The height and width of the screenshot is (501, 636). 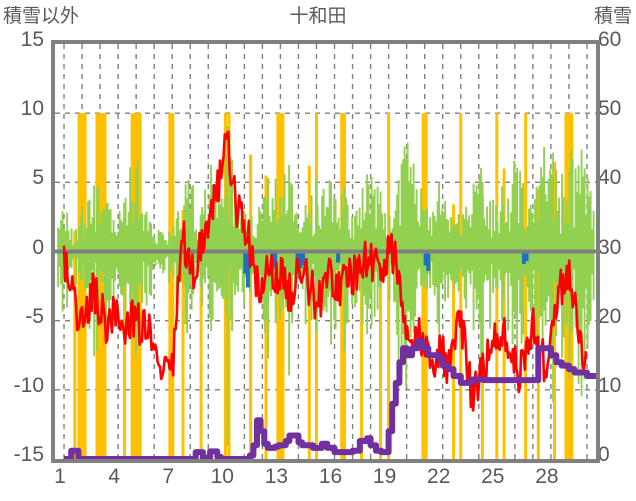 I want to click on x-tick-1: 1, so click(x=60, y=476).